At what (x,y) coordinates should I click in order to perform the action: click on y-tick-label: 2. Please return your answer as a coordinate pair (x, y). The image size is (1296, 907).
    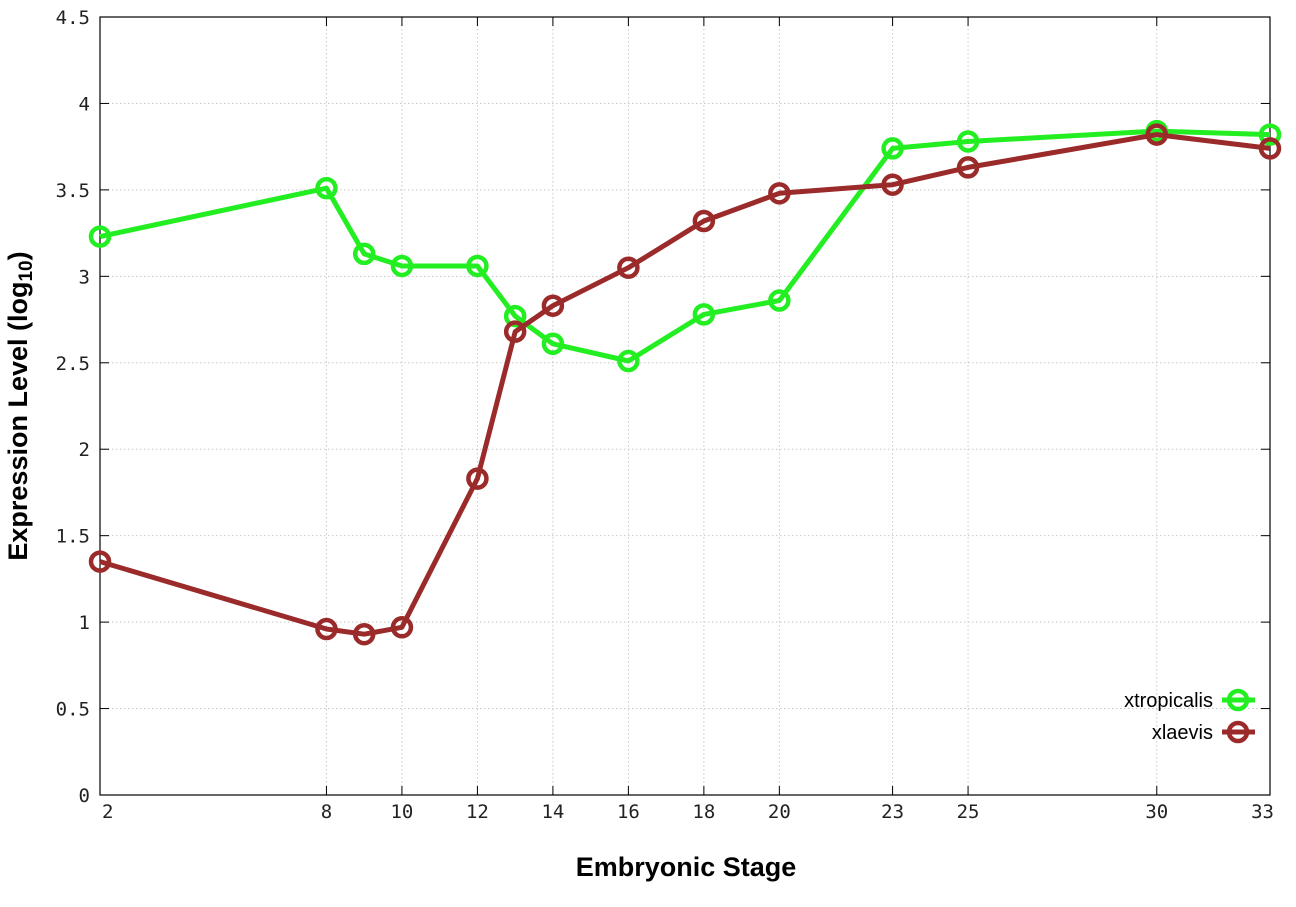
    Looking at the image, I should click on (84, 450).